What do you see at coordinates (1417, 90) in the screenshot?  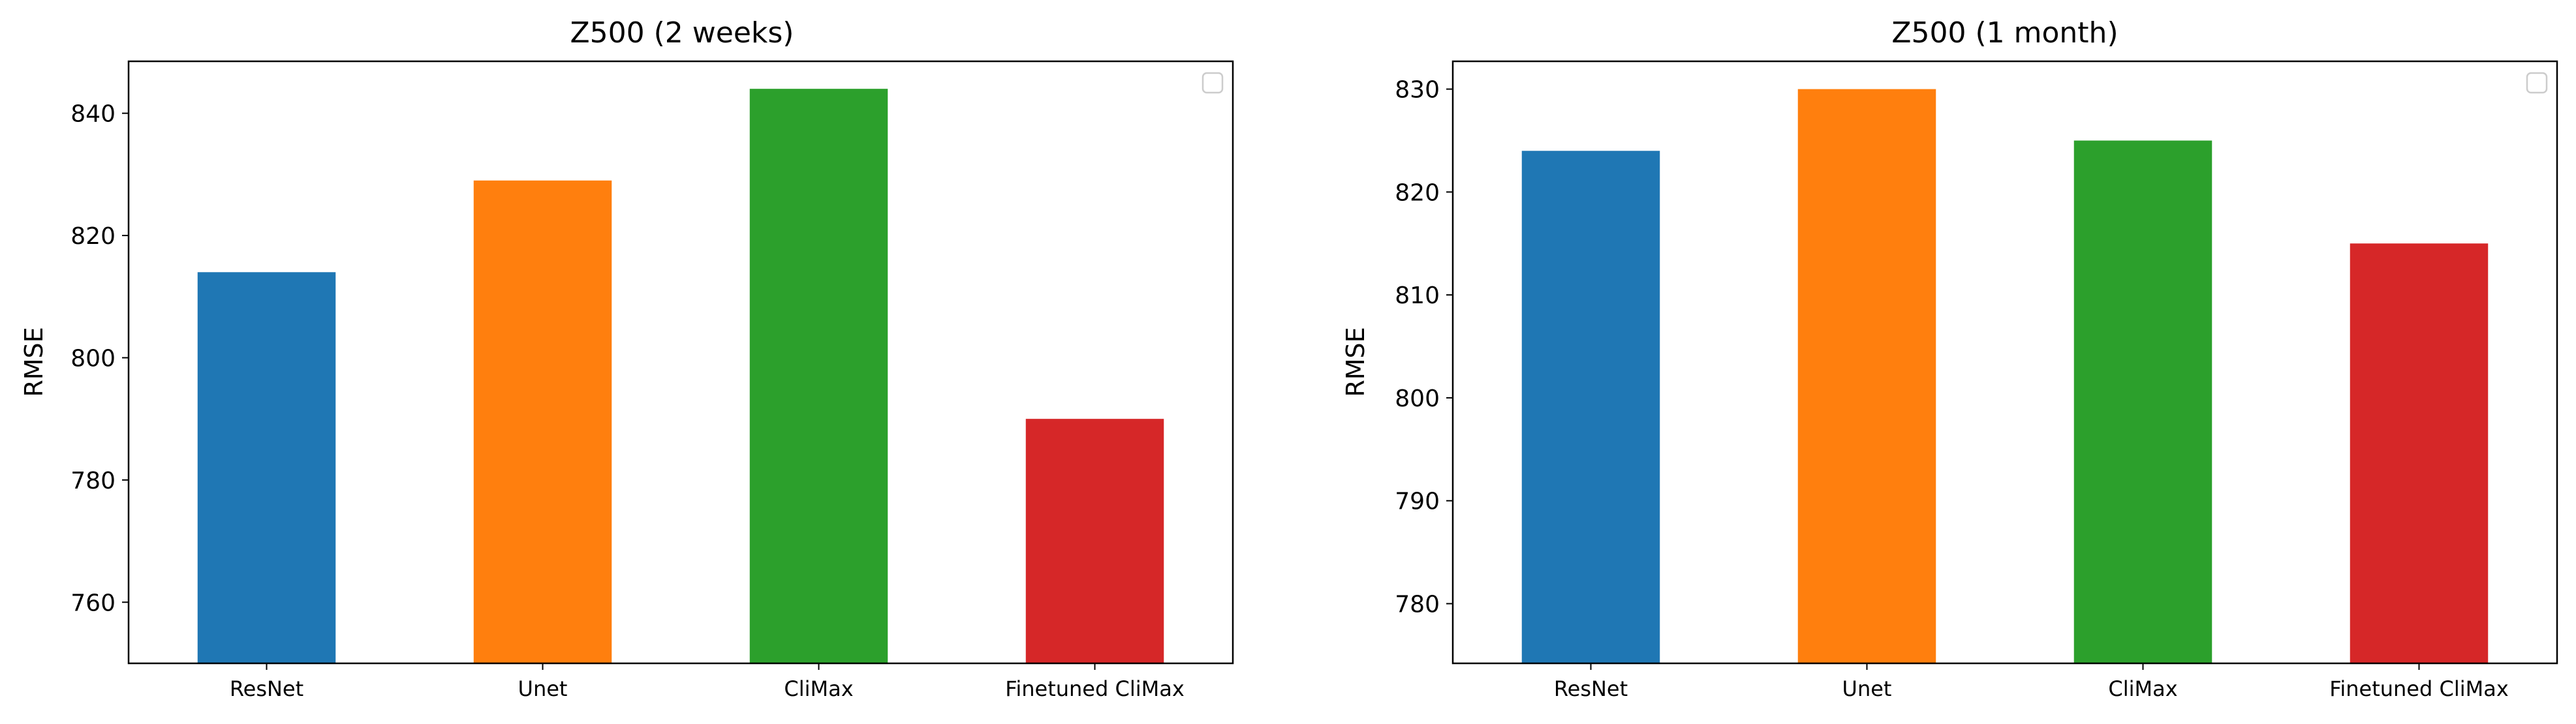 I see `y-tick-label: 830` at bounding box center [1417, 90].